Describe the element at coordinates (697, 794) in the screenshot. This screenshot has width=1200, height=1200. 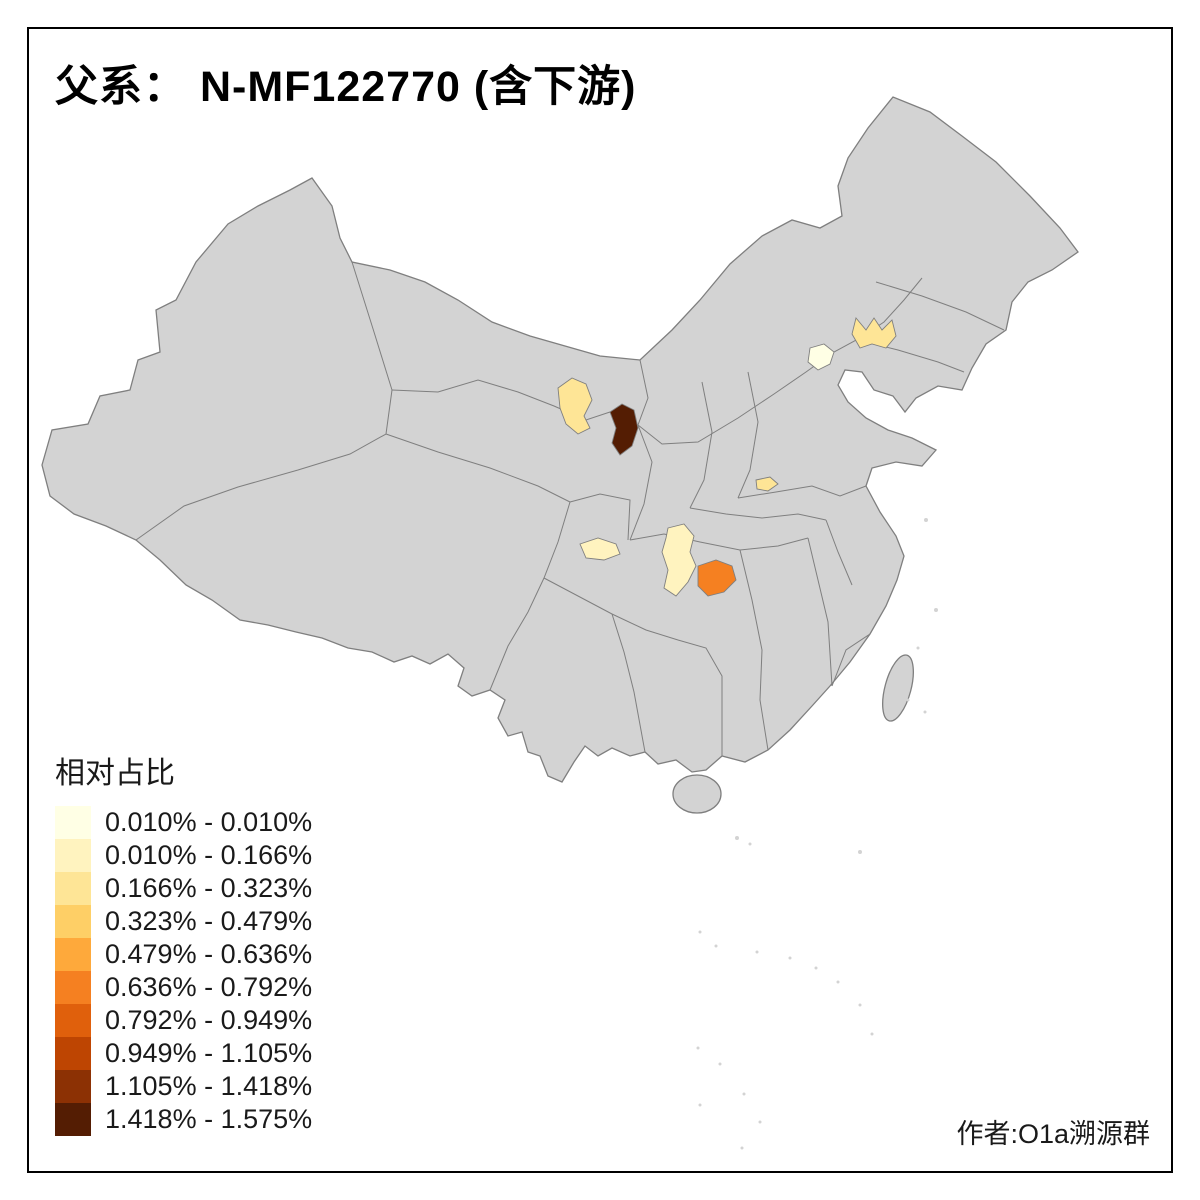
I see `hainan-island` at that location.